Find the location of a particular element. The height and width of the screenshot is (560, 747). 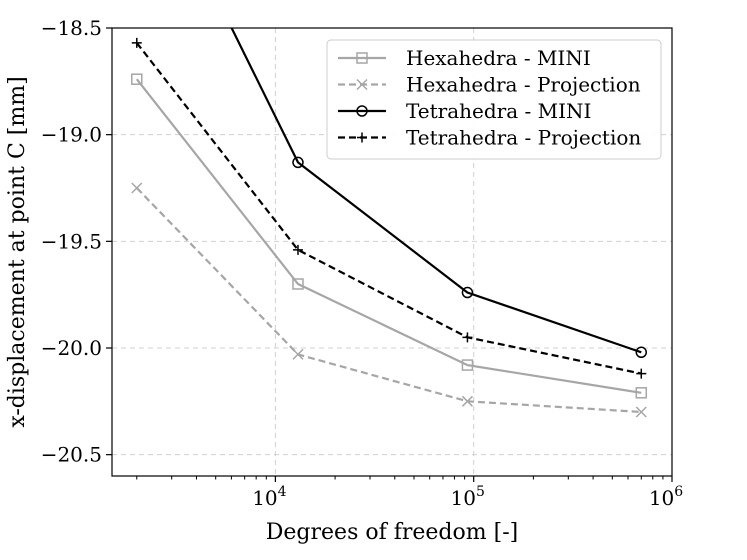

x-tick-exponent: 4 is located at coordinates (282, 492).